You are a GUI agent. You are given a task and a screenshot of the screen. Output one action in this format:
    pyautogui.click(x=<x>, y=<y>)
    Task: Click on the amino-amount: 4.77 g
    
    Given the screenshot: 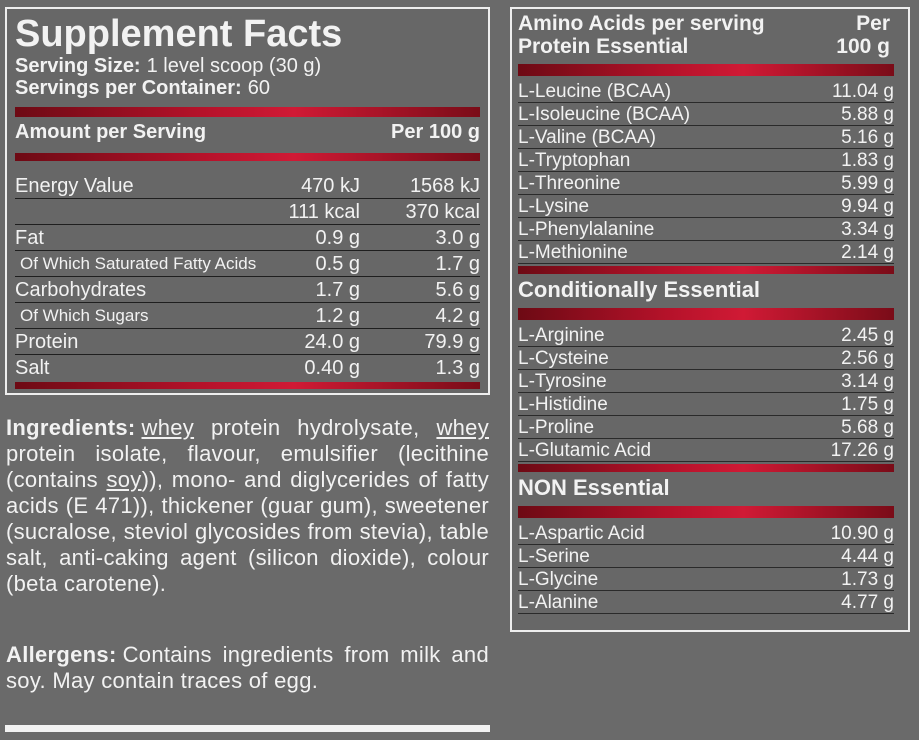 What is the action you would take?
    pyautogui.click(x=867, y=602)
    